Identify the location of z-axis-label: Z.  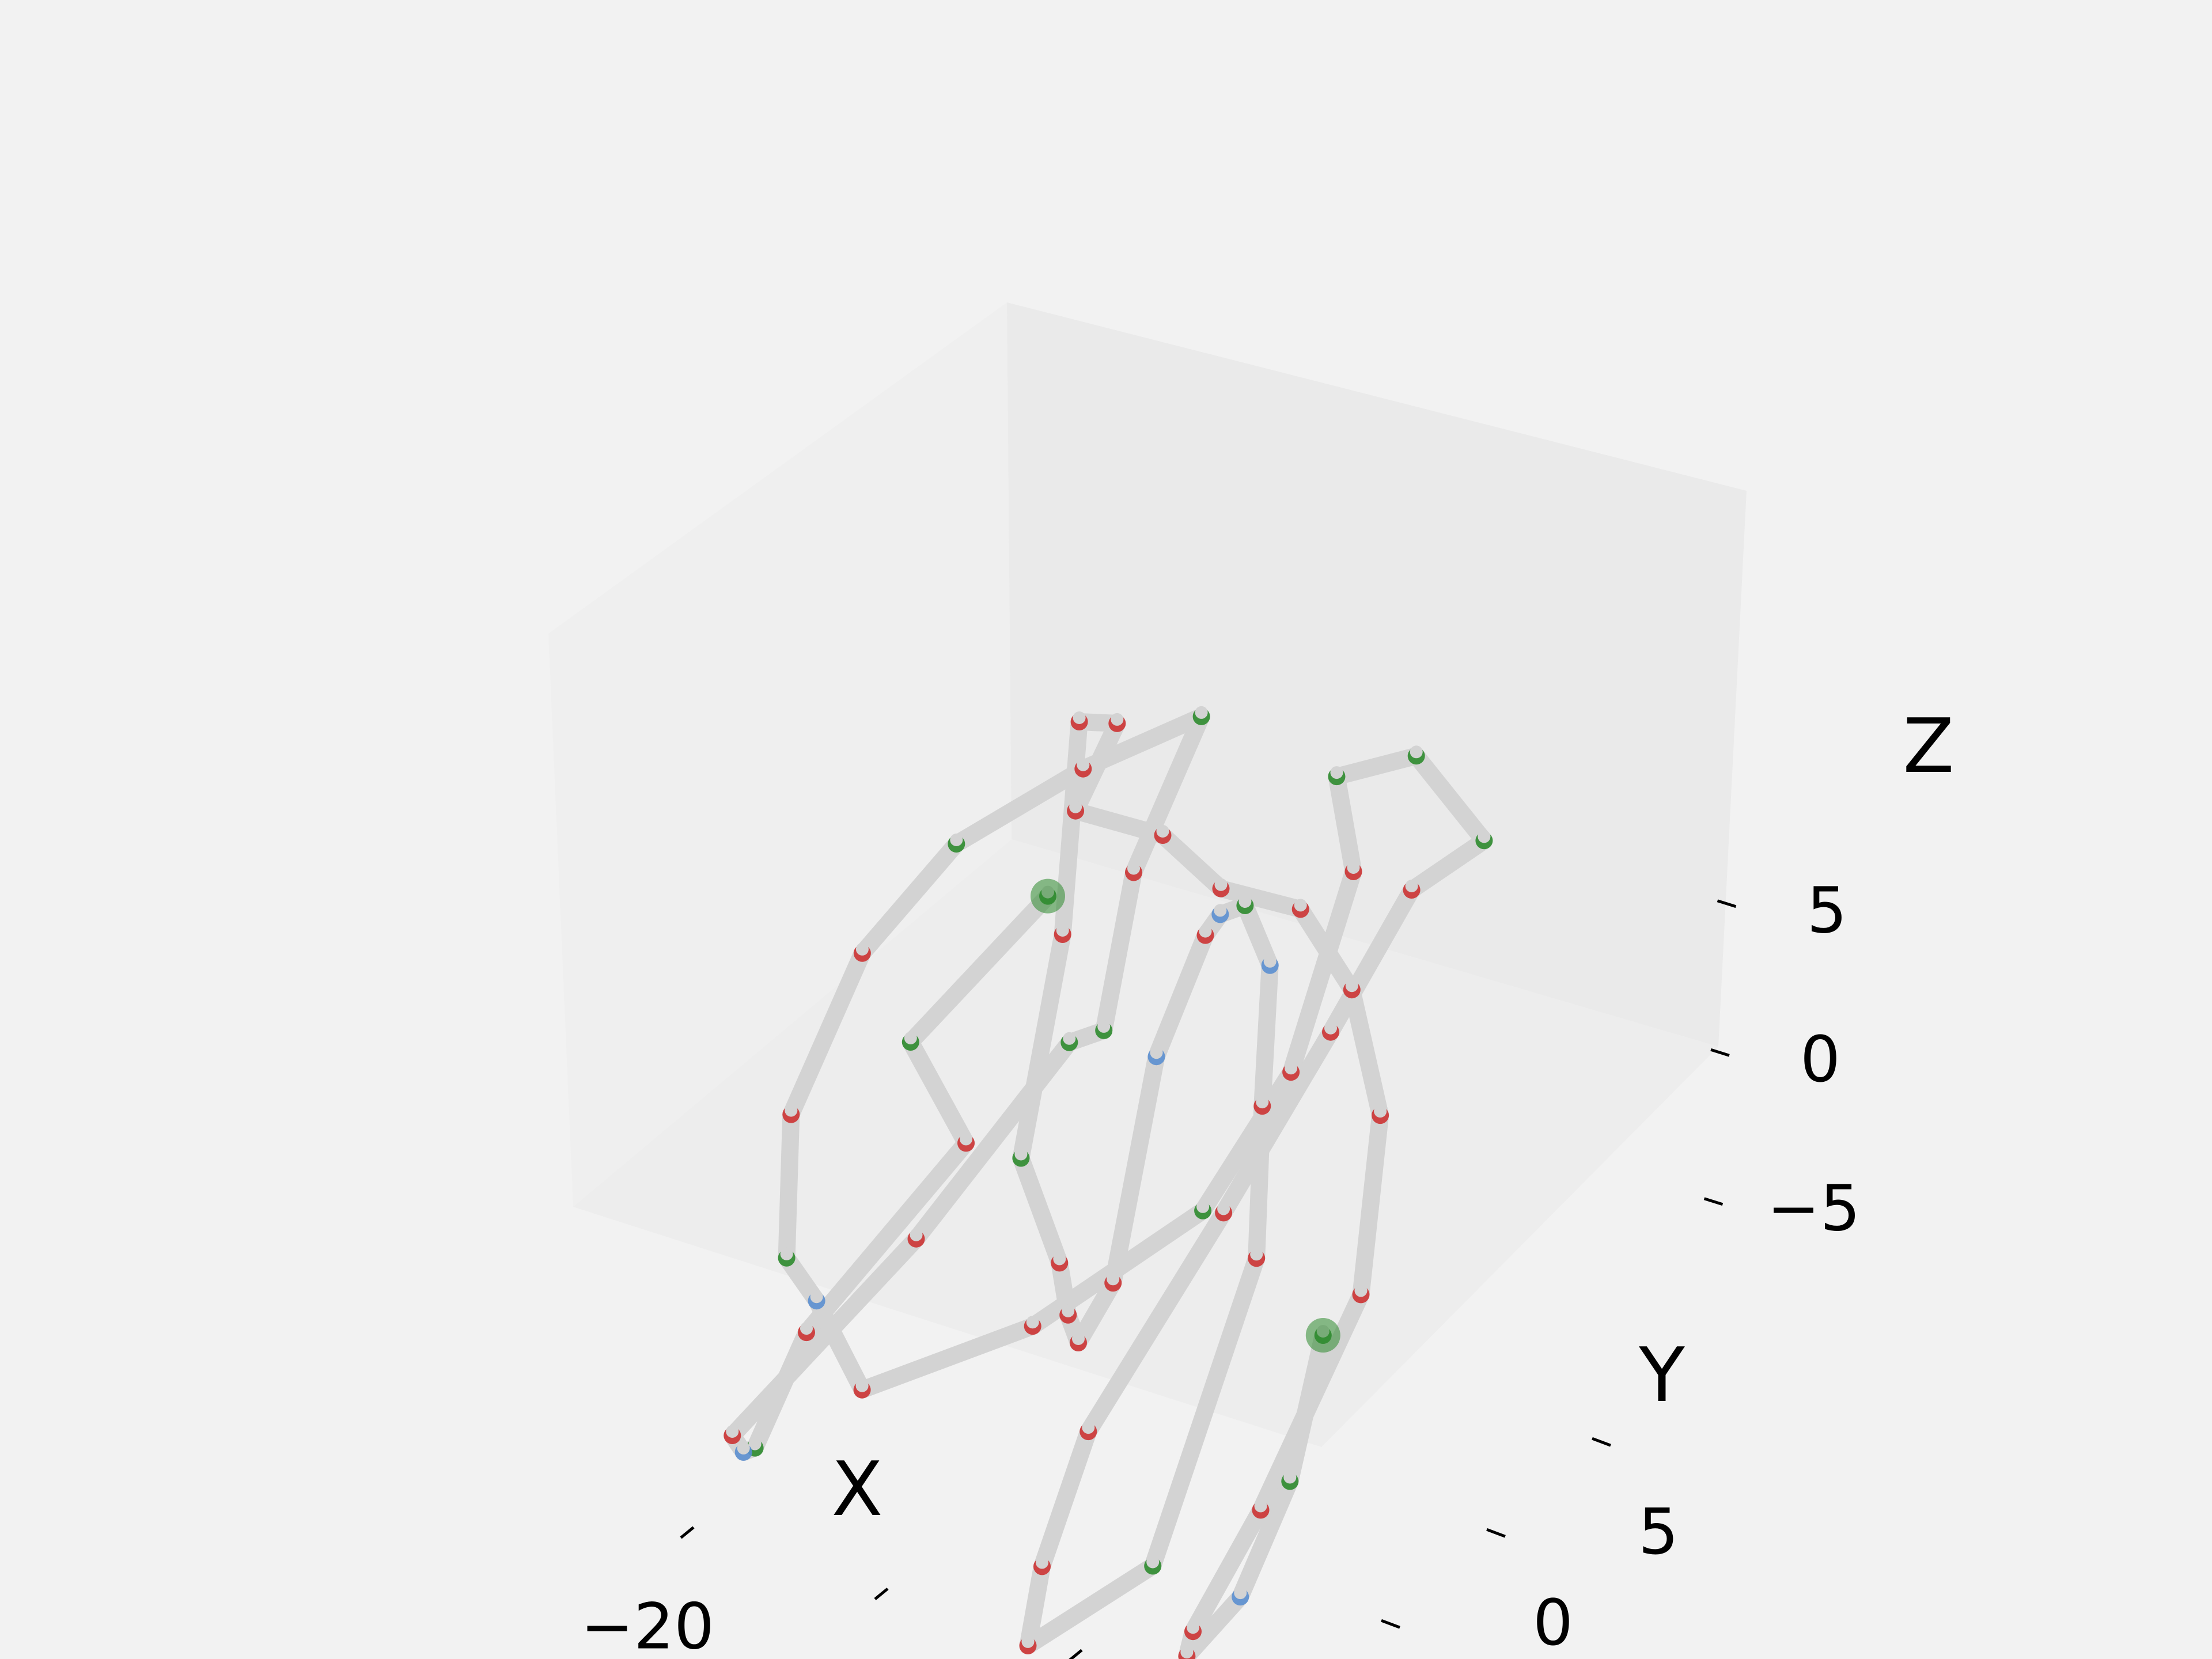
(1928, 746).